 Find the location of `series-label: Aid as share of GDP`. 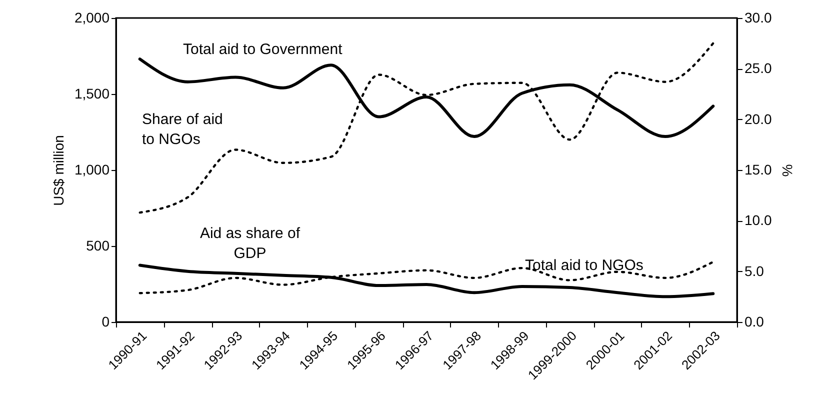

series-label: Aid as share of GDP is located at coordinates (250, 243).